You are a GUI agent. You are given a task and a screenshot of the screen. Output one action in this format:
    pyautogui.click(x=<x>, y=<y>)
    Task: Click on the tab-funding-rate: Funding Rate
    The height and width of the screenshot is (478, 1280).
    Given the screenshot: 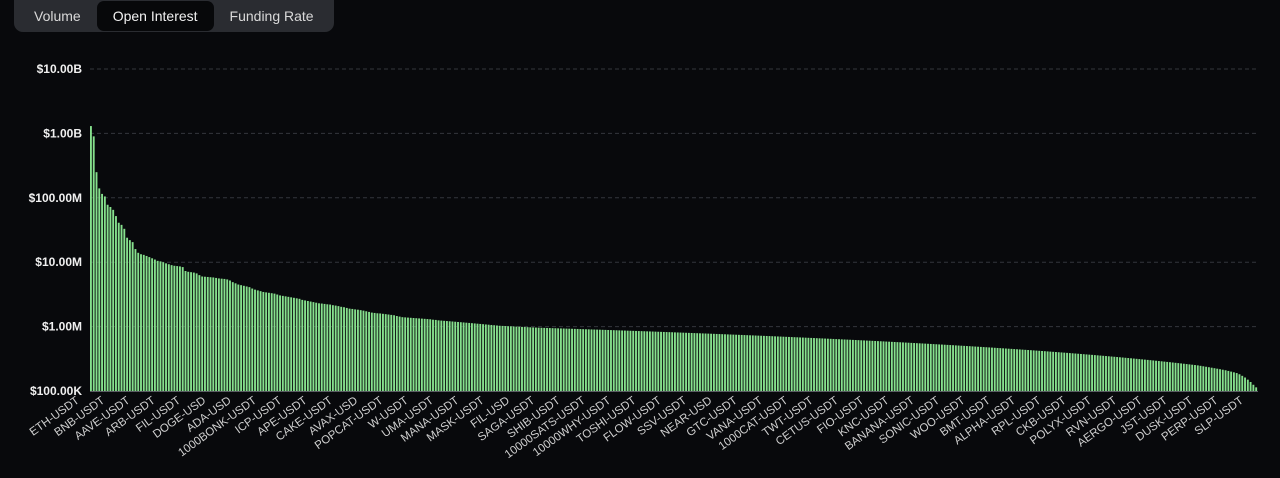 What is the action you would take?
    pyautogui.click(x=271, y=16)
    